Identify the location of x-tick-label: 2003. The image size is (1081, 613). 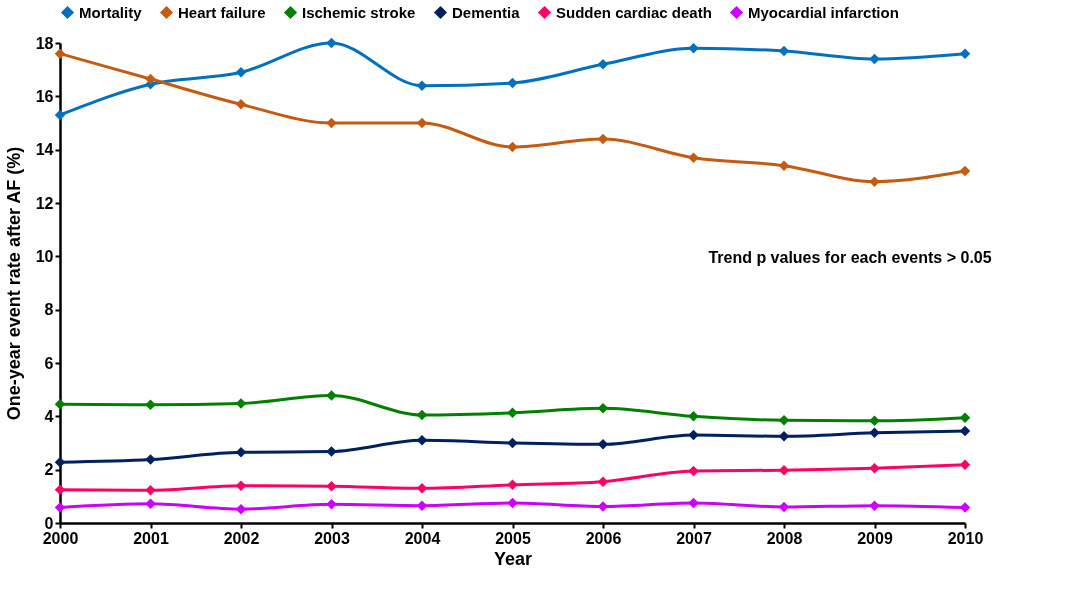
(332, 538).